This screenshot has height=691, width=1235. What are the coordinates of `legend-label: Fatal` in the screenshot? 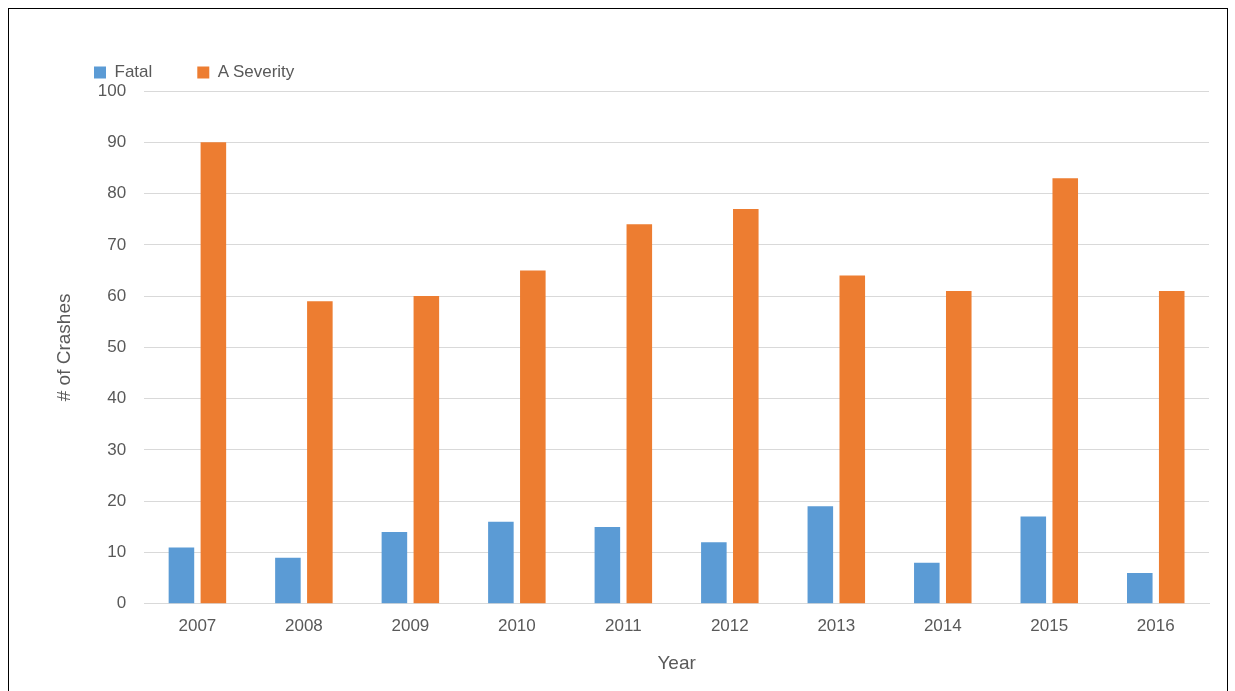 It's located at (133, 72).